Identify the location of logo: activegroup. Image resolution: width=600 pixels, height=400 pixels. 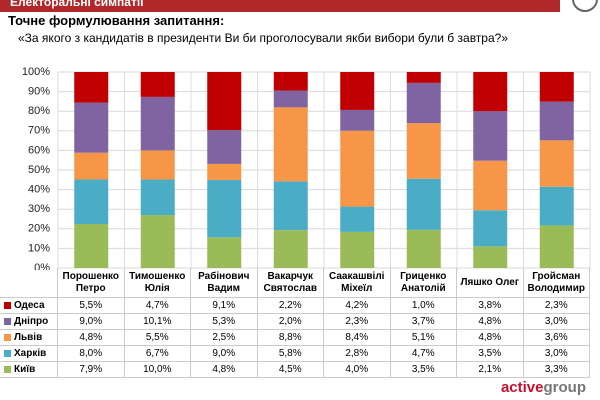
(543, 387).